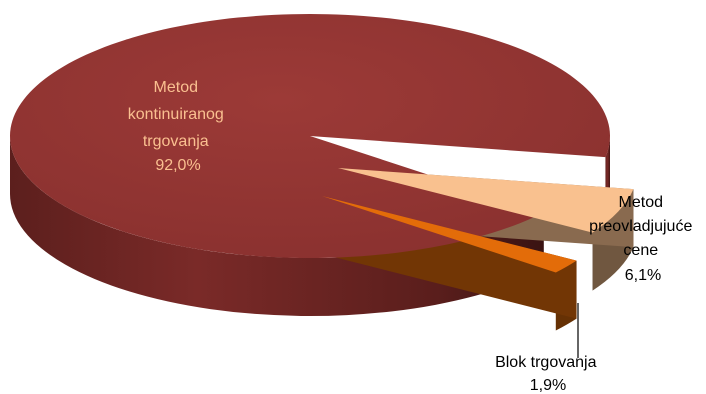 The height and width of the screenshot is (394, 706). I want to click on slice-label-line: cene, so click(640, 250).